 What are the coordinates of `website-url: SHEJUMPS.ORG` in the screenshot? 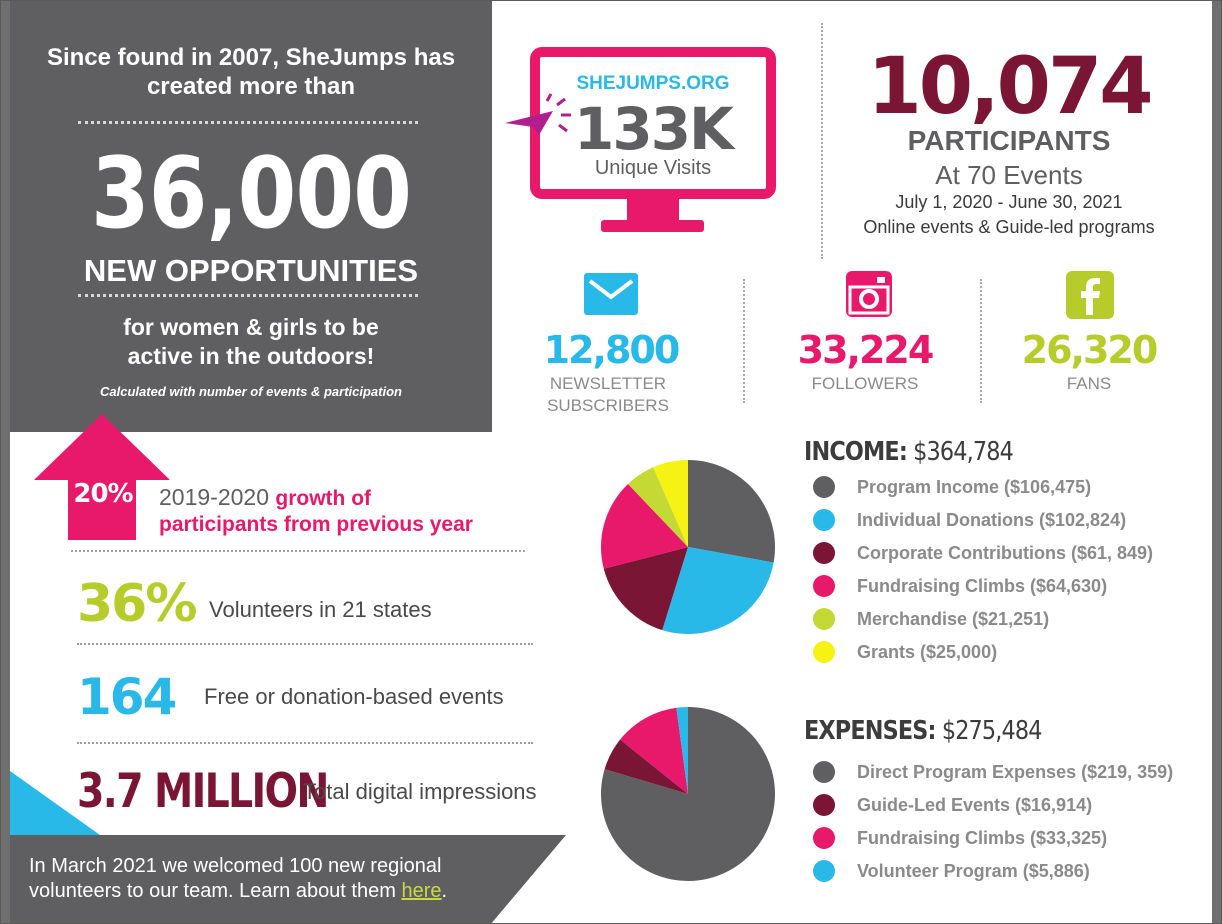 It's located at (653, 83).